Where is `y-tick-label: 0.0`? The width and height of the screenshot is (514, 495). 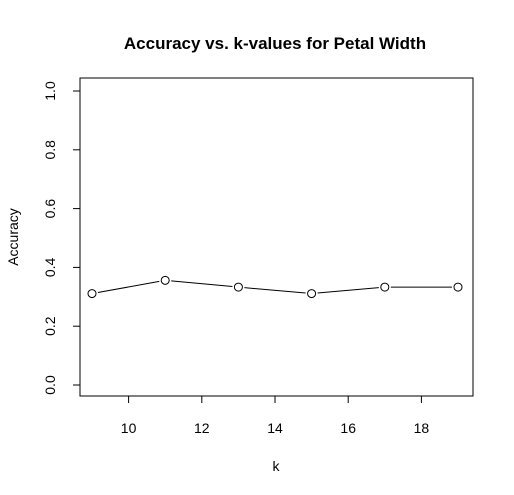 y-tick-label: 0.0 is located at coordinates (50, 385).